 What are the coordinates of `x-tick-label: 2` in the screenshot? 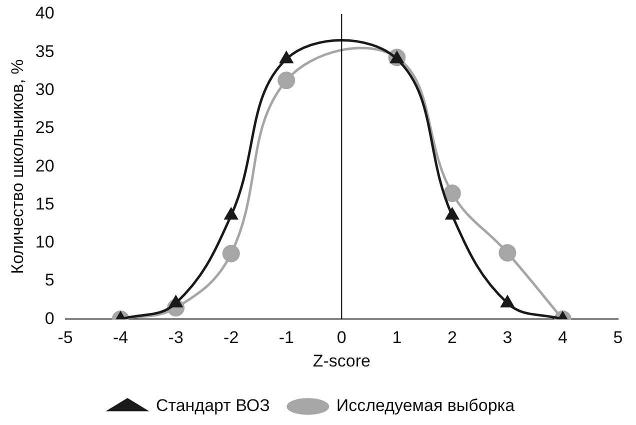 It's located at (452, 338).